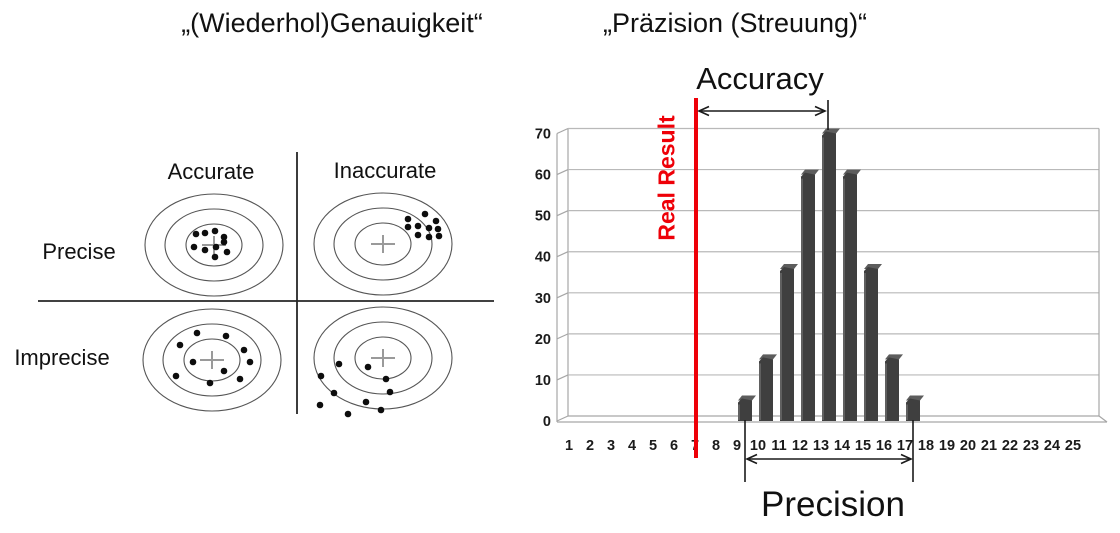  I want to click on x-tick-label-6: 6, so click(674, 446).